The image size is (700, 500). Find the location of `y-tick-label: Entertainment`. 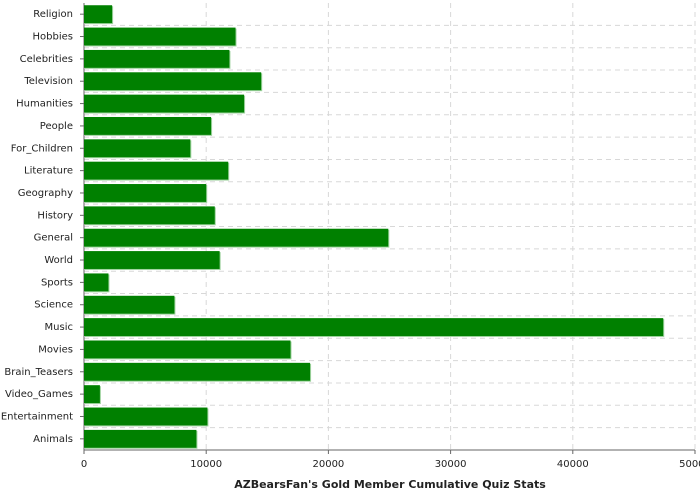

y-tick-label: Entertainment is located at coordinates (37, 416).